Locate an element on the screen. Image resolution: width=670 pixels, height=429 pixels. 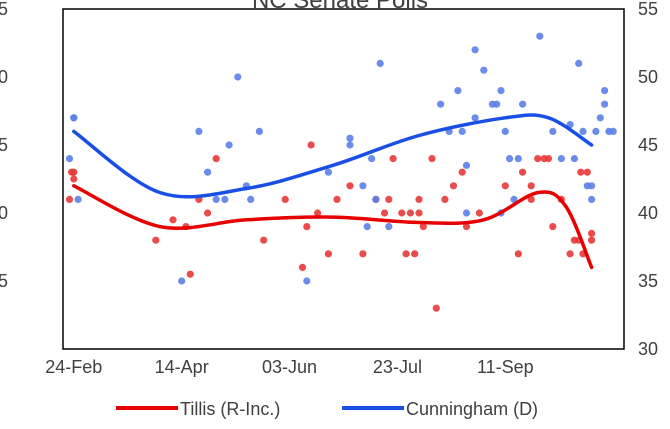
x-tick-label: 14-Apr is located at coordinates (182, 367).